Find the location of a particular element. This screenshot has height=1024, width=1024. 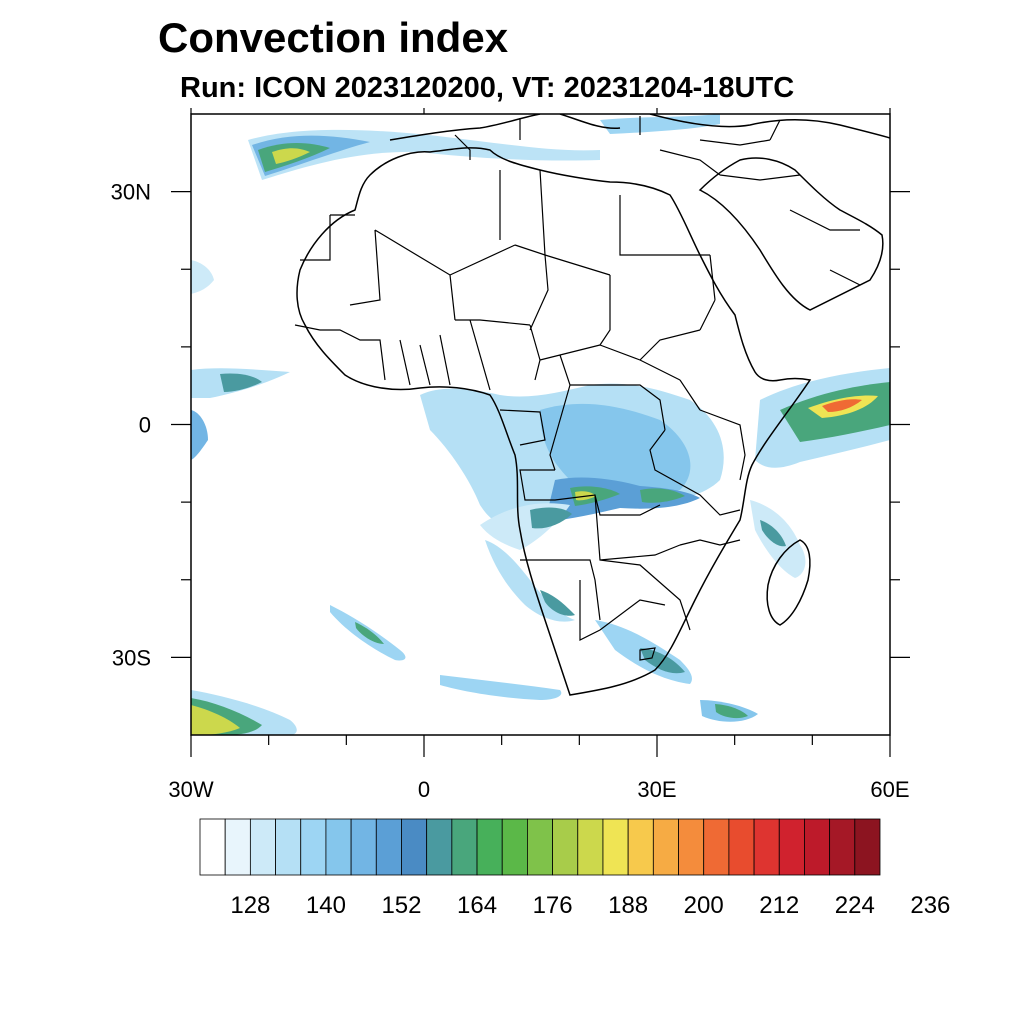

lat-tick-label: 0 is located at coordinates (145, 425).